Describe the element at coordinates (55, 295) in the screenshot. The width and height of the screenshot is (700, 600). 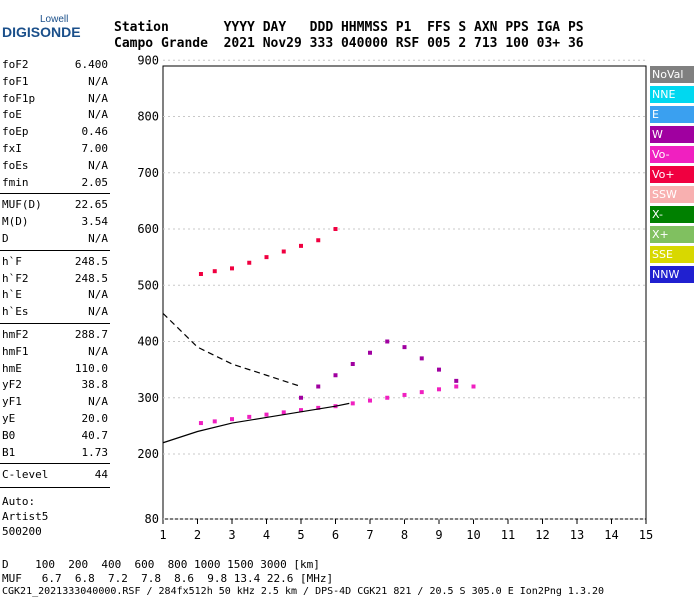
I see `param-he: h`E N/A` at that location.